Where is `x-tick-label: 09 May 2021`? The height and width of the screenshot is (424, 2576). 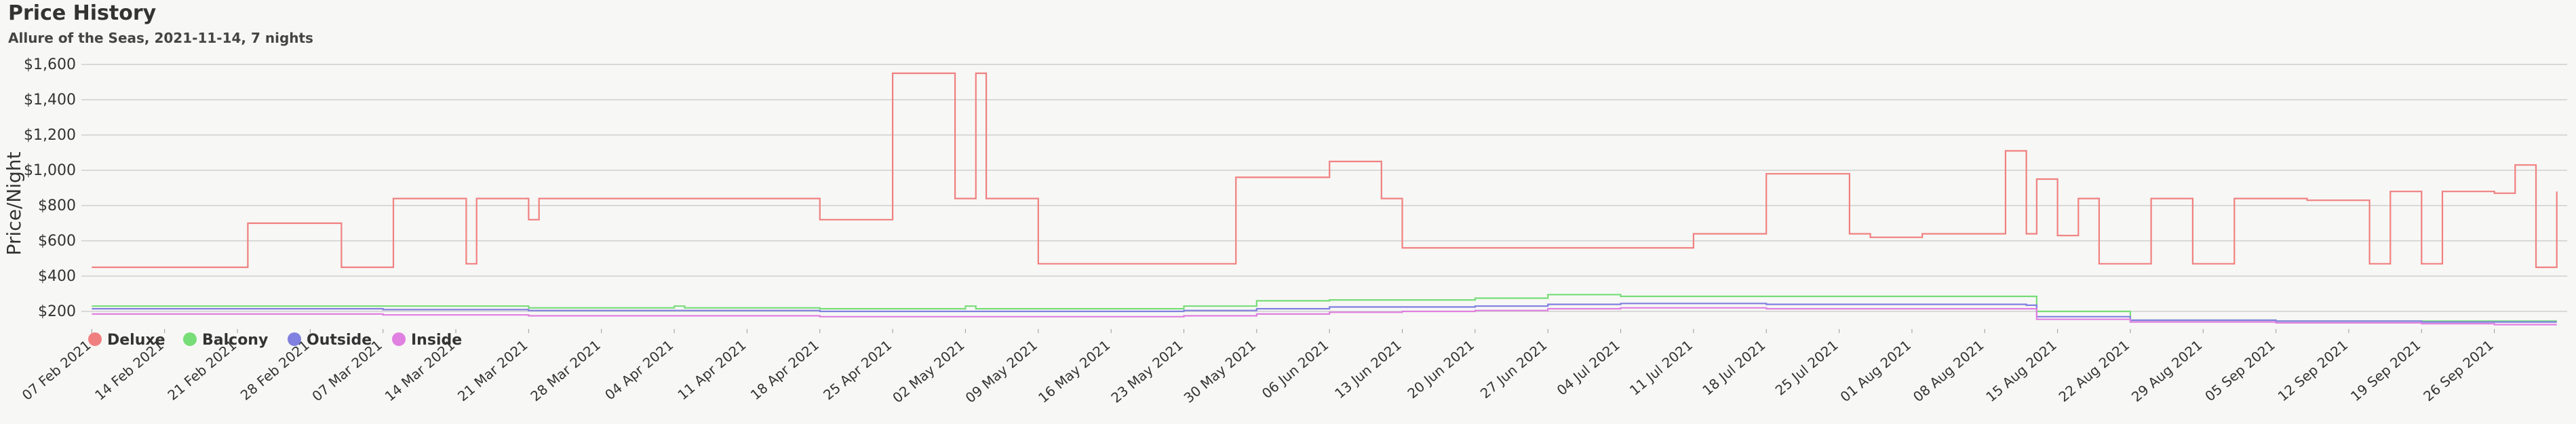 x-tick-label: 09 May 2021 is located at coordinates (1001, 371).